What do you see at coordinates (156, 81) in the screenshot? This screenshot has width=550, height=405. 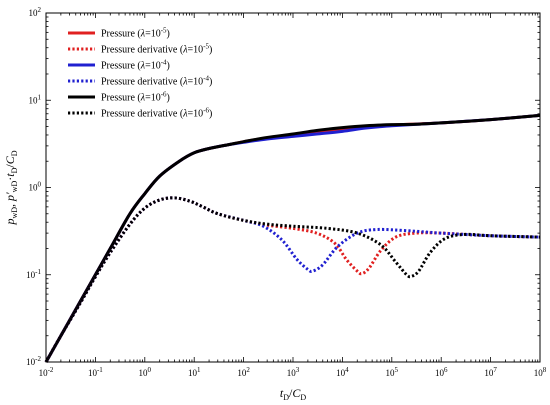 I see `legend-entry: Pressure derivative (λ=10-4)` at bounding box center [156, 81].